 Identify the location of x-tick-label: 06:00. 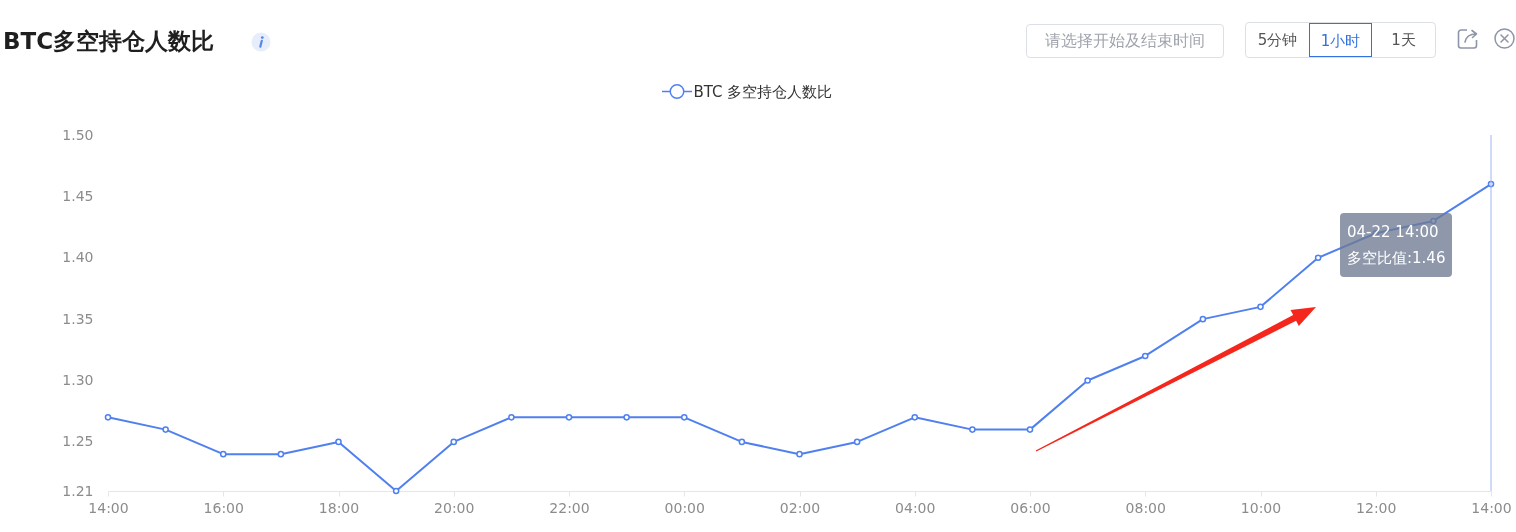
(1030, 507).